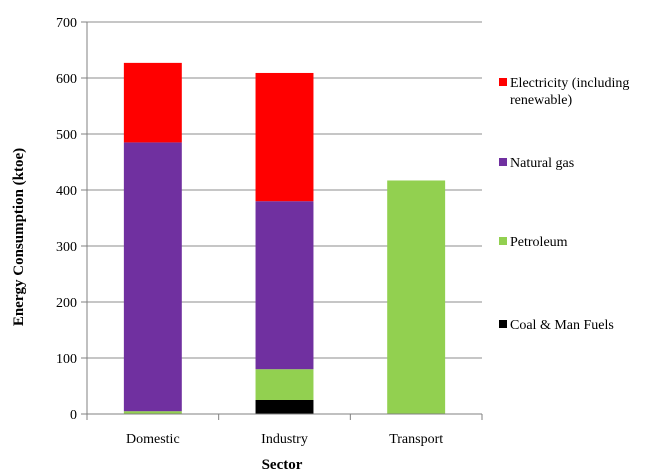  I want to click on x-tick-labels: Domestic Industry Transport, so click(284, 439).